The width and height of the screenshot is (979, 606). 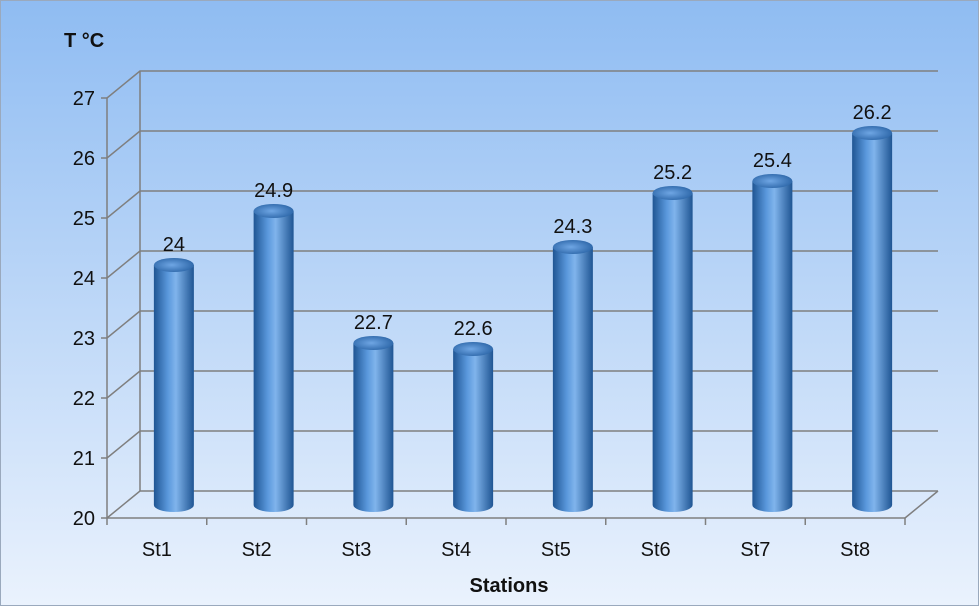 What do you see at coordinates (257, 550) in the screenshot?
I see `x-tick-label: St2` at bounding box center [257, 550].